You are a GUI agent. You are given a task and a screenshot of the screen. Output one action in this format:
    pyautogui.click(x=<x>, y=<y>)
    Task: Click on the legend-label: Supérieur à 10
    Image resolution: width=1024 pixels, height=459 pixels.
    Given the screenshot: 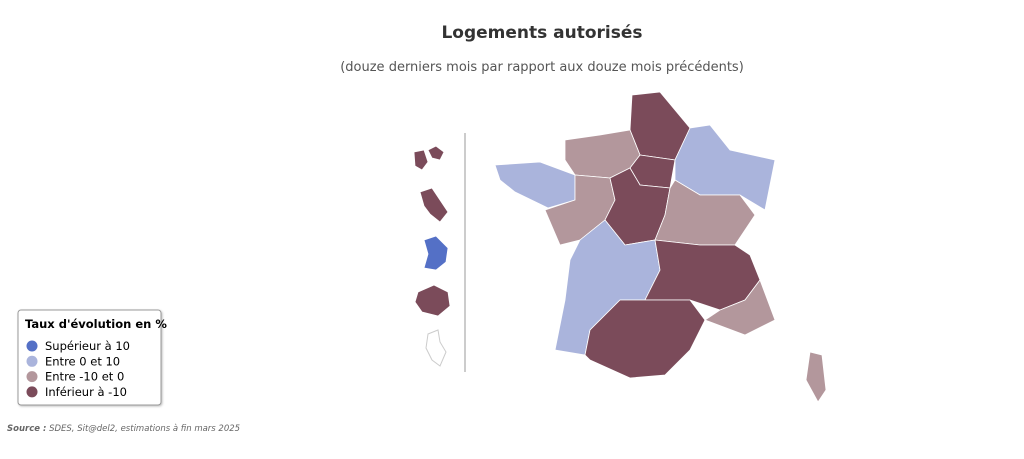 What is the action you would take?
    pyautogui.click(x=87, y=346)
    